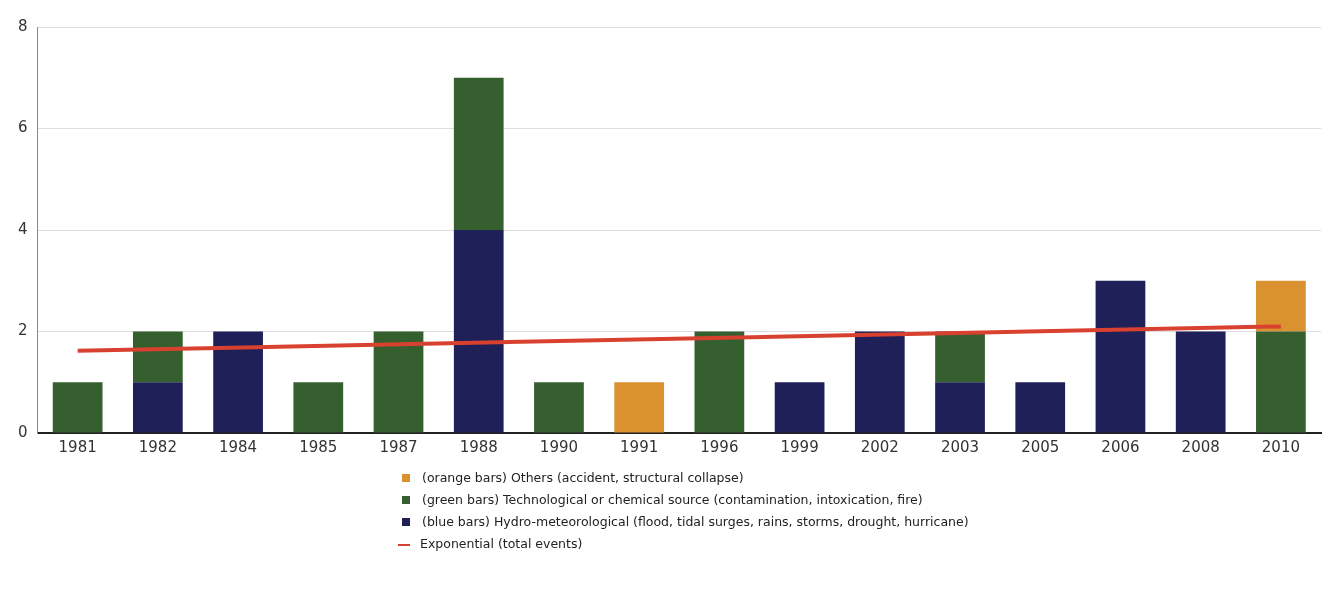 This screenshot has height=616, width=1339. What do you see at coordinates (559, 446) in the screenshot?
I see `x-tick-label: 1990` at bounding box center [559, 446].